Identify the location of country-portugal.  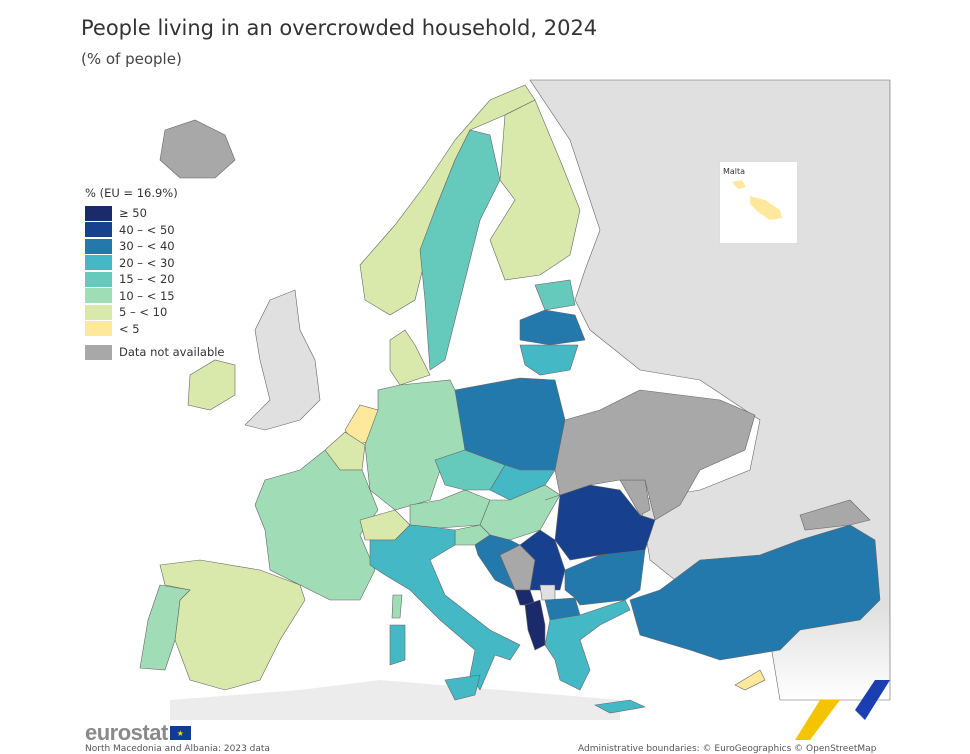
(165, 627).